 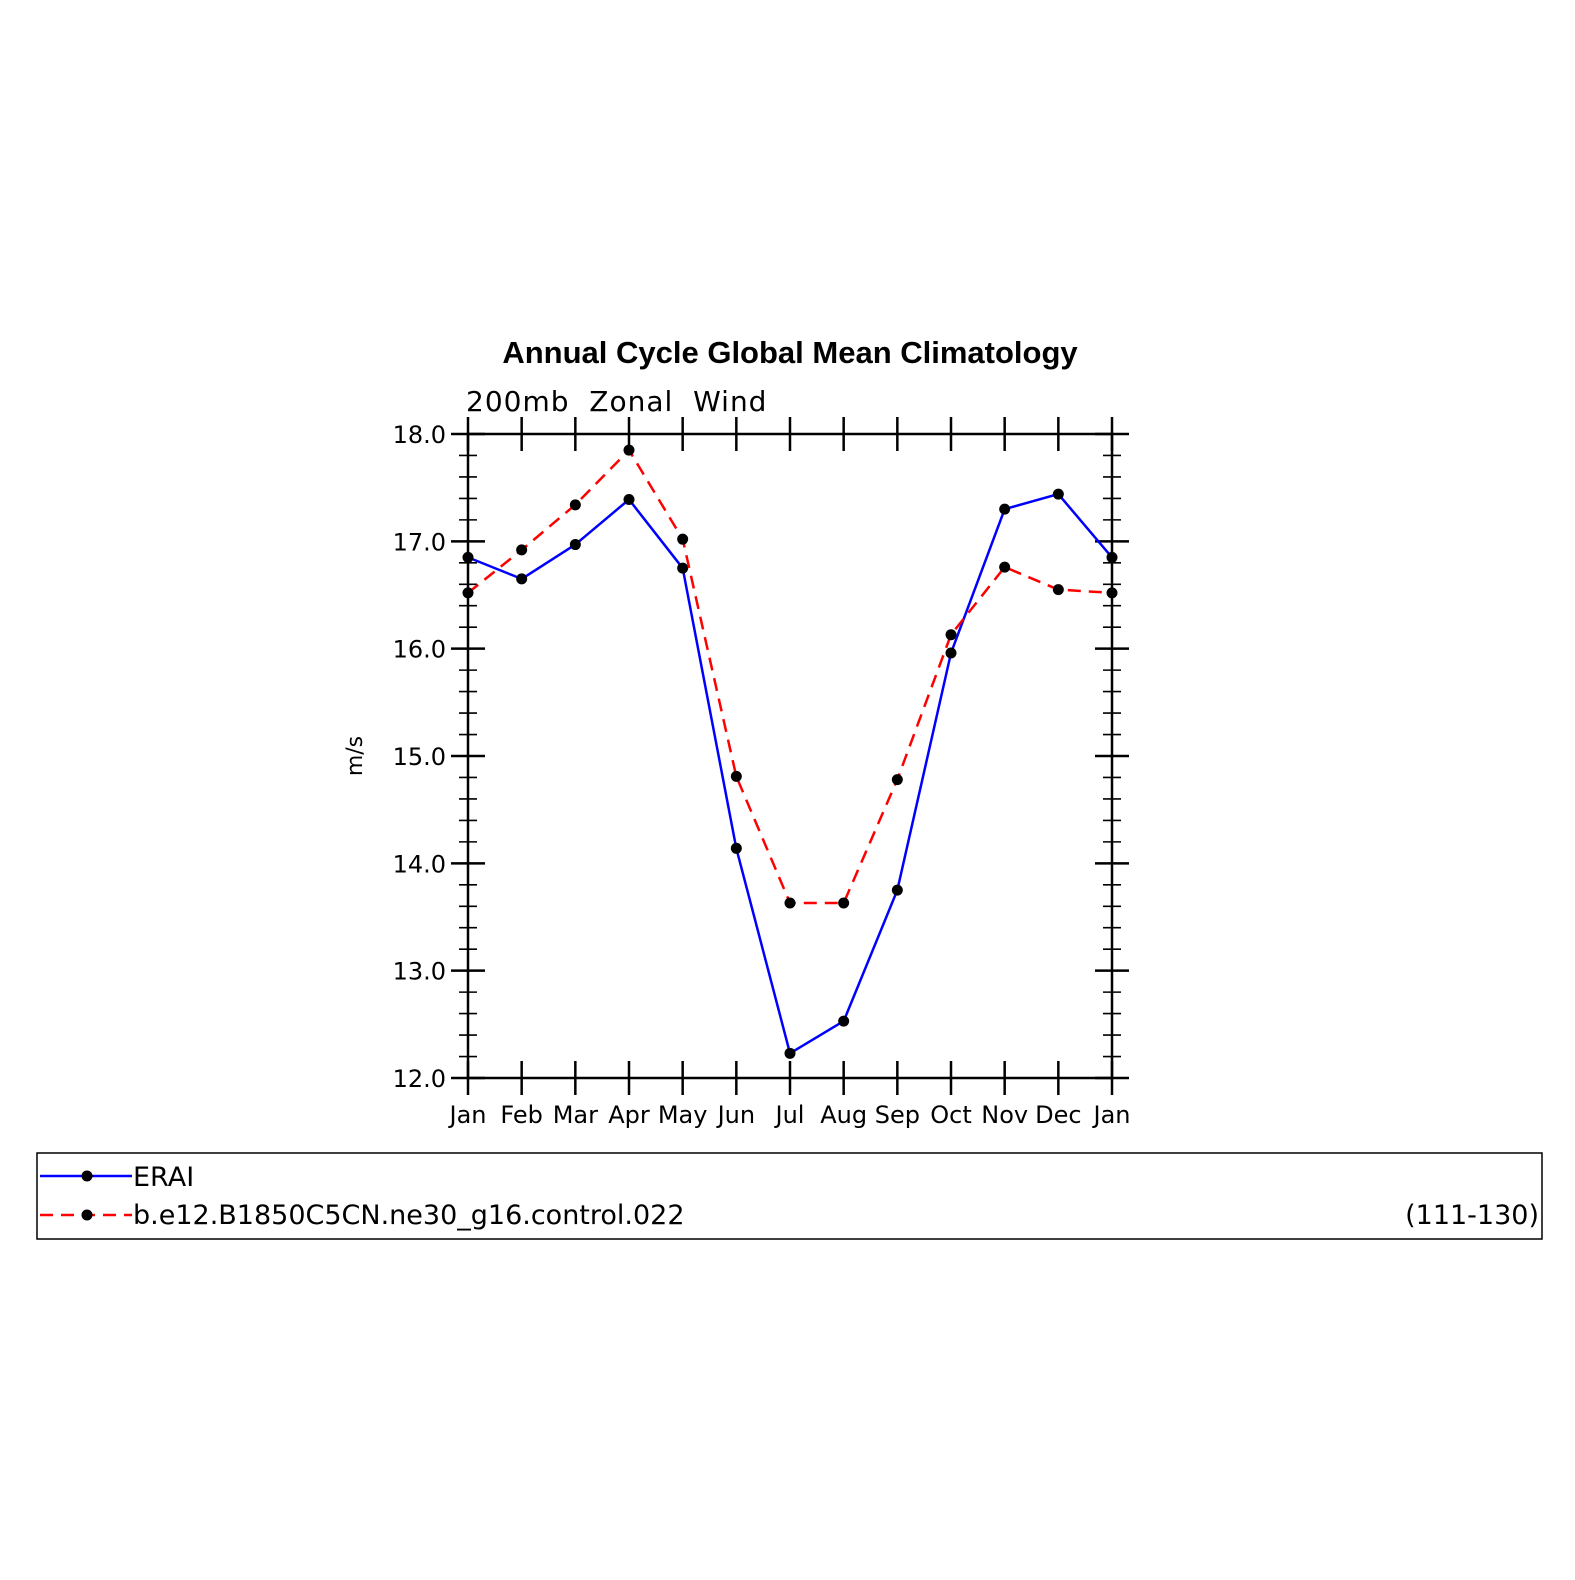 I want to click on chart-subtitle: 200mb Zonal Wind, so click(x=616, y=401).